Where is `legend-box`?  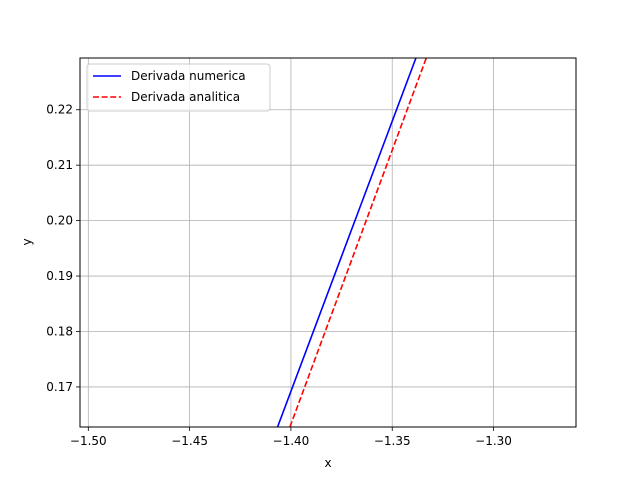 legend-box is located at coordinates (178, 87).